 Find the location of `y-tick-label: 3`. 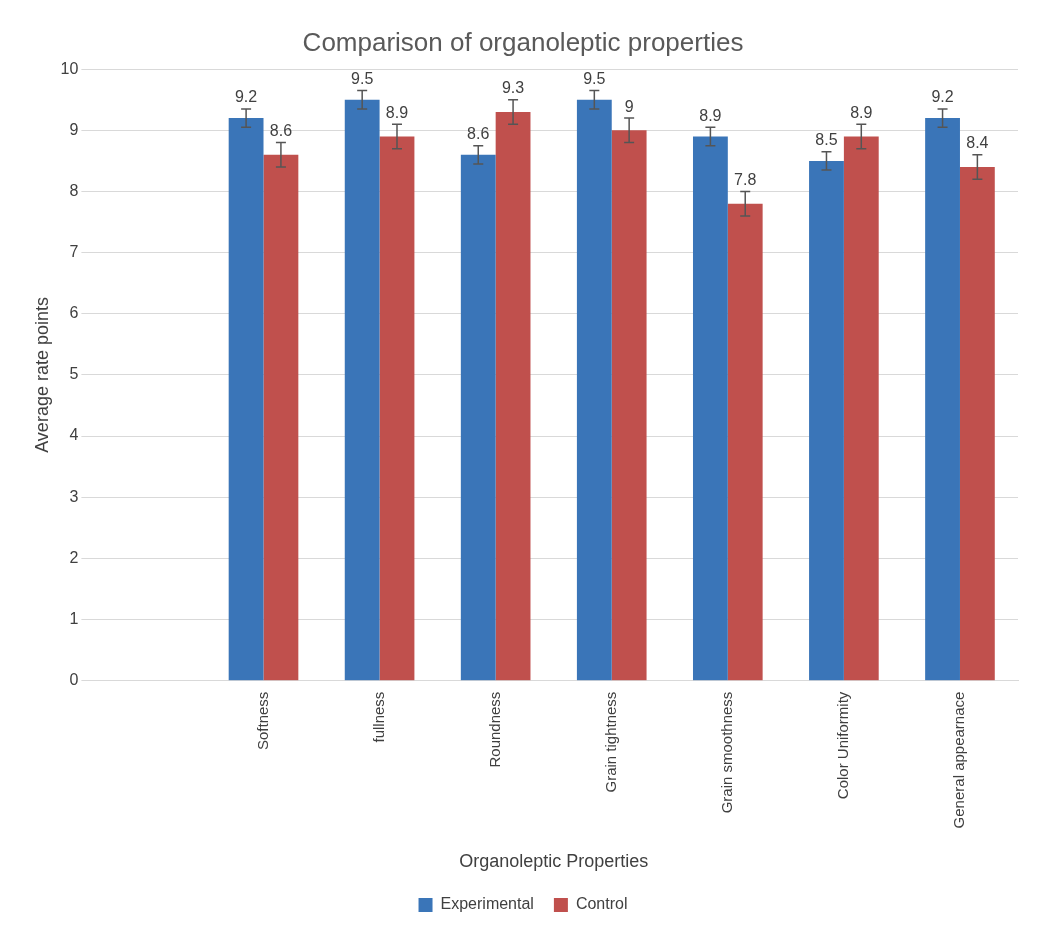

y-tick-label: 3 is located at coordinates (74, 496).